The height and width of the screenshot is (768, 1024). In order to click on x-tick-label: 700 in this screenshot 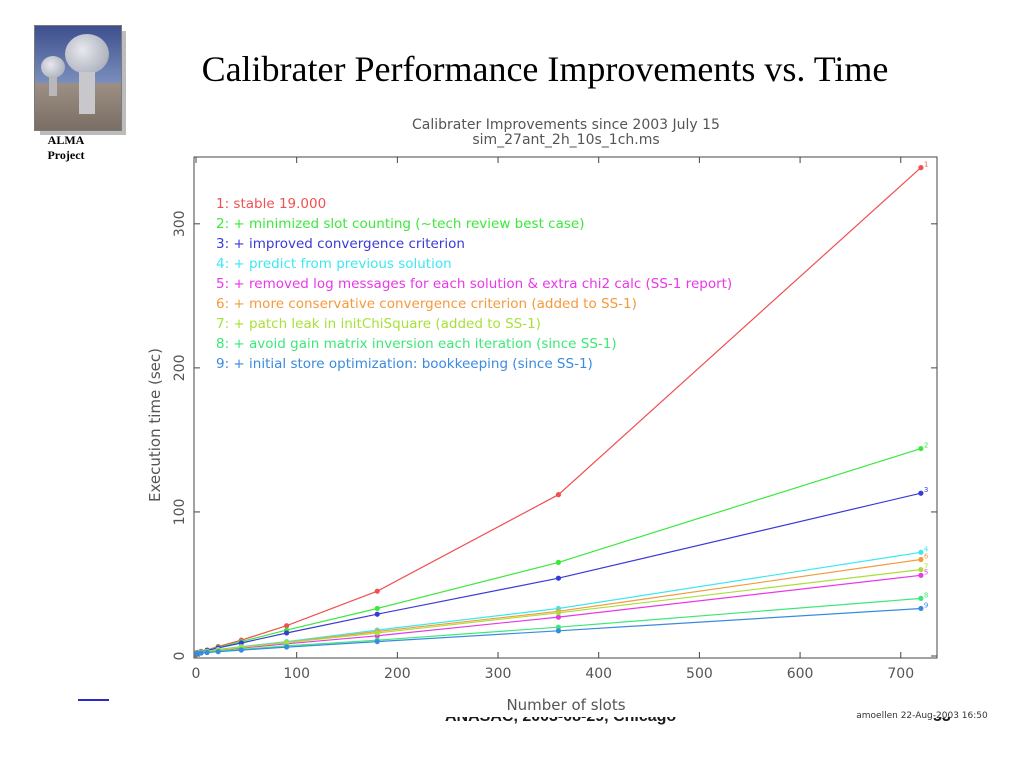, I will do `click(900, 674)`.